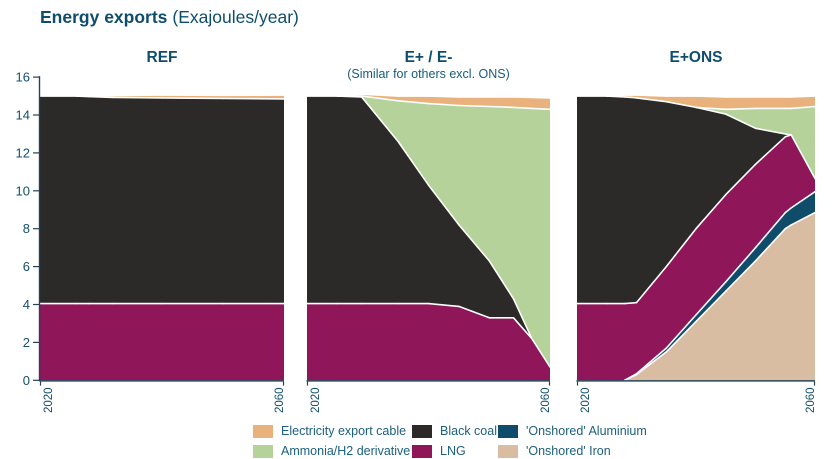 Image resolution: width=837 pixels, height=459 pixels. What do you see at coordinates (696, 137) in the screenshot?
I see `area-ammonia-panel2` at bounding box center [696, 137].